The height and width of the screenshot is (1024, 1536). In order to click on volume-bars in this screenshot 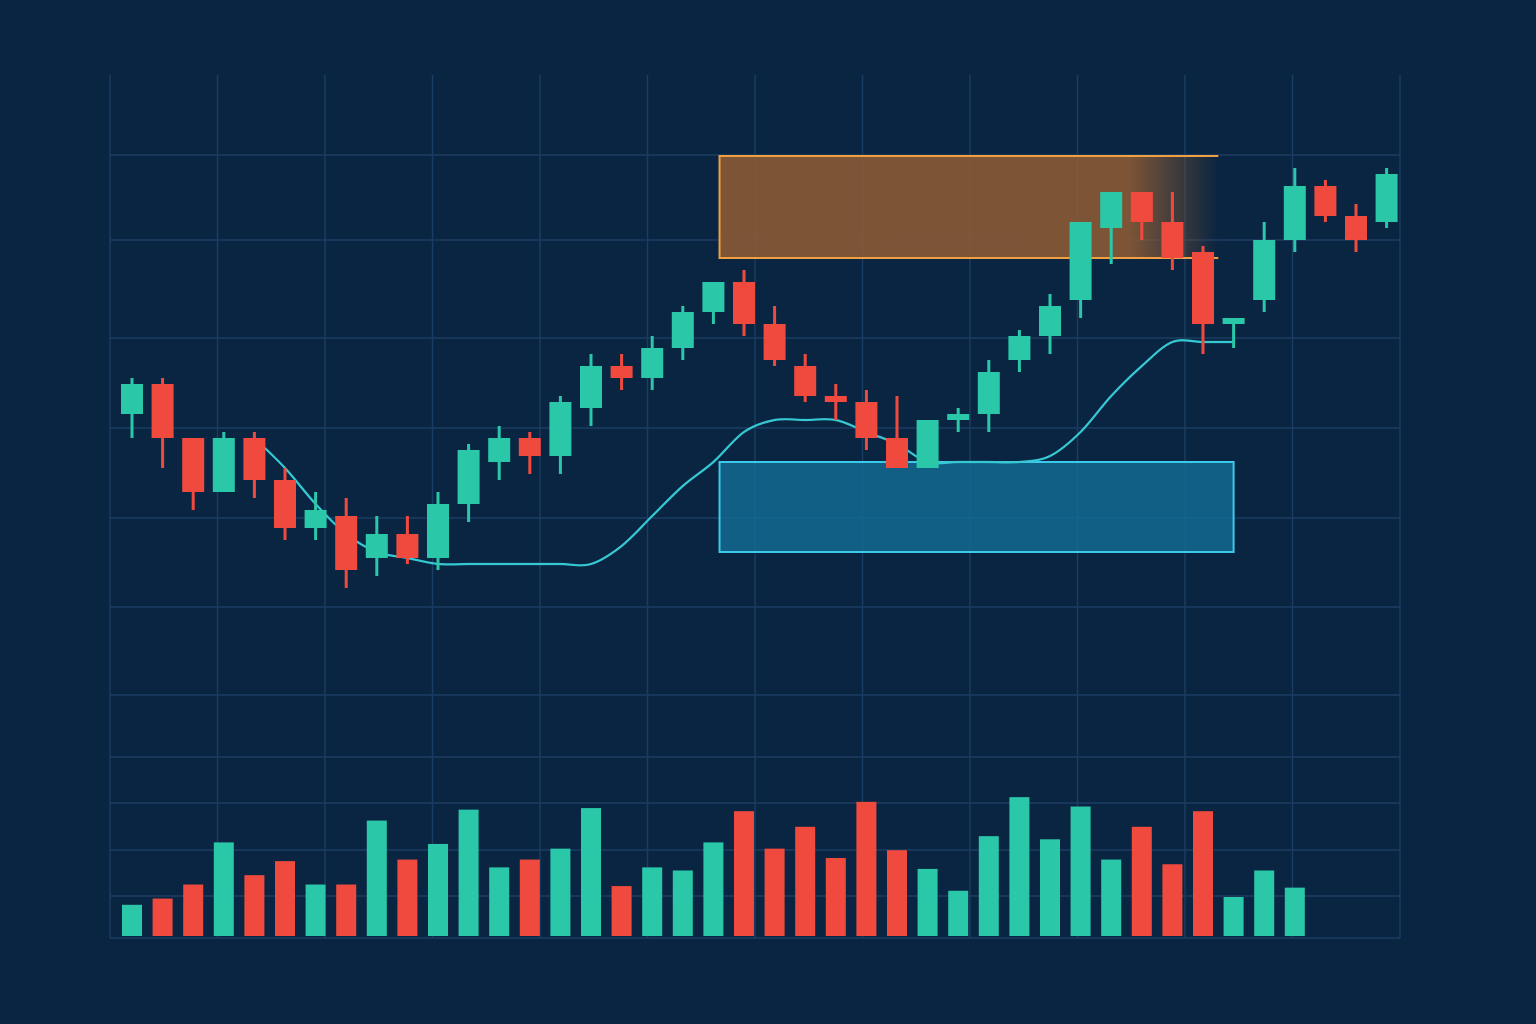, I will do `click(713, 866)`.